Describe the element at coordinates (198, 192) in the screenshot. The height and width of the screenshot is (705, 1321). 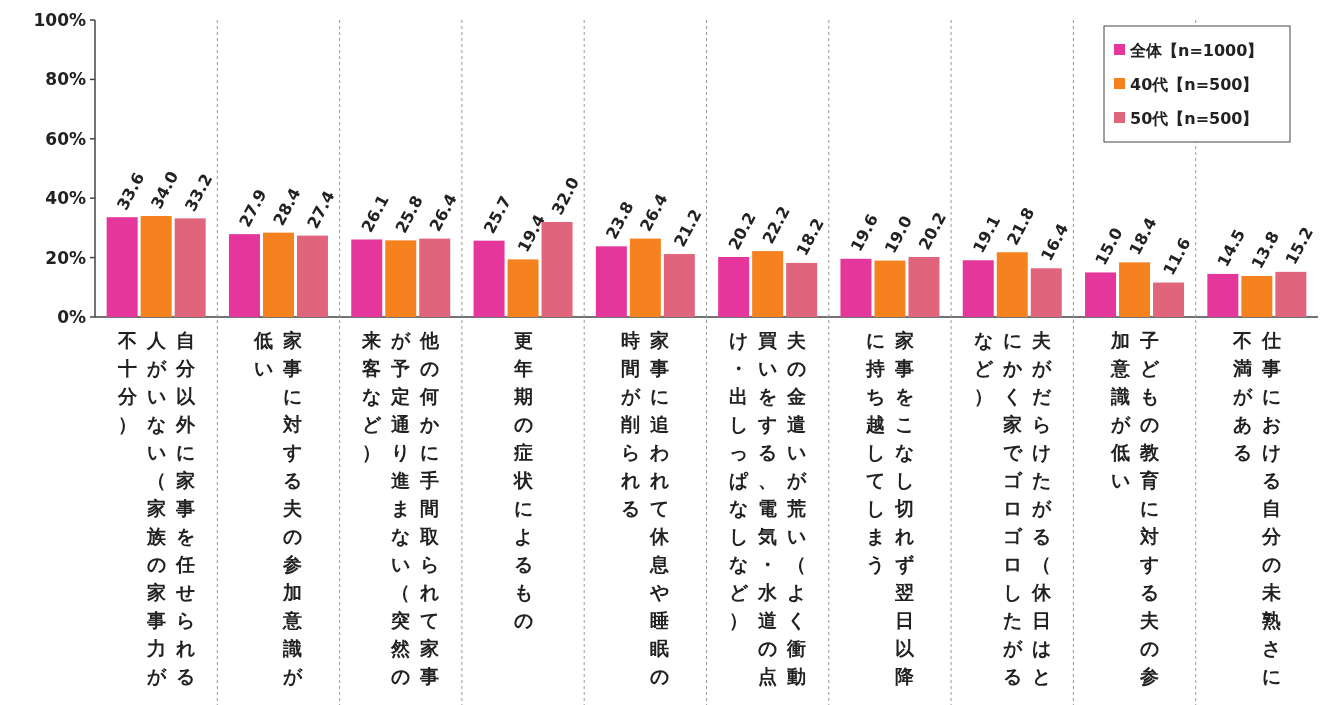
I see `data-label: 33.2` at that location.